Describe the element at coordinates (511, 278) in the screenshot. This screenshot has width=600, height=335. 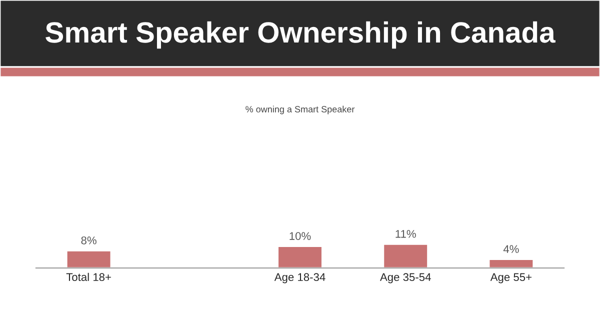
I see `x-tick-label: Age 55+` at that location.